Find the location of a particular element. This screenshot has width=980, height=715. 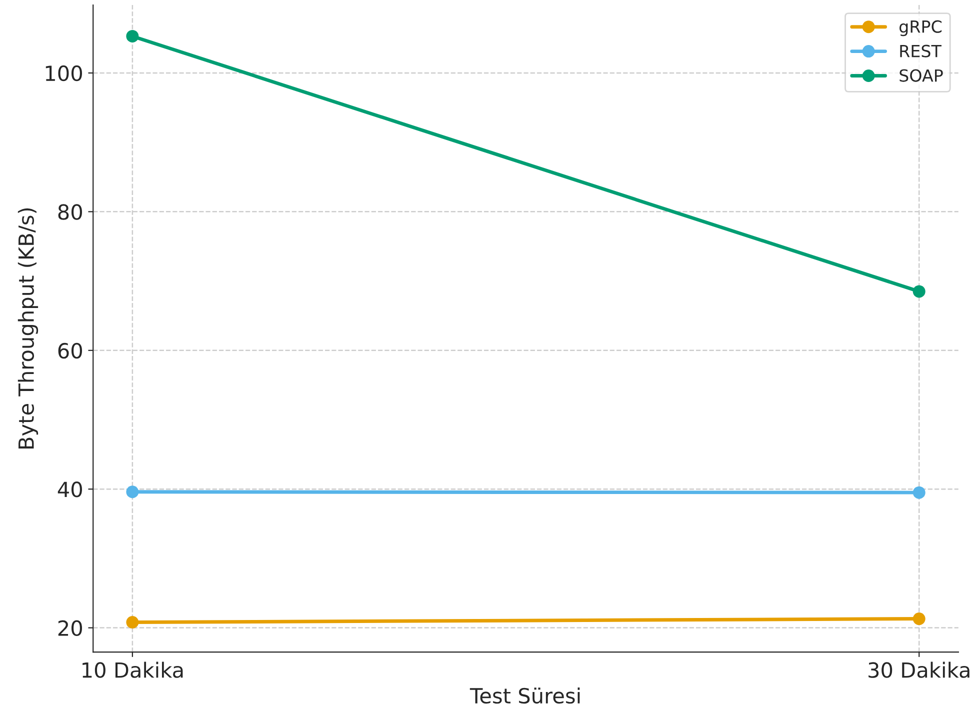

legend-label: gRPC is located at coordinates (921, 28).